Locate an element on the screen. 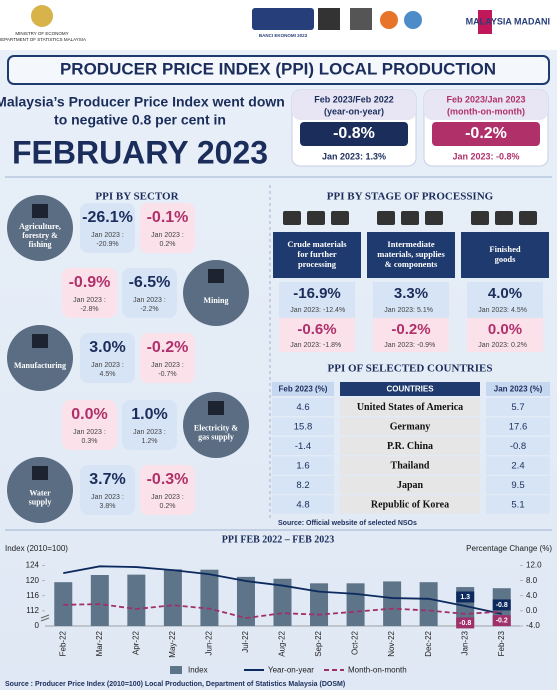  previous-value: -20.9% is located at coordinates (107, 244).